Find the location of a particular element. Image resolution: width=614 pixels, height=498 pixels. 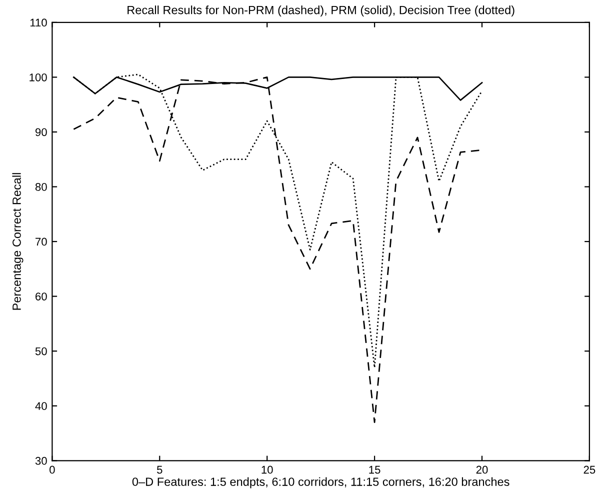

x-tick-label: 5 is located at coordinates (159, 470).